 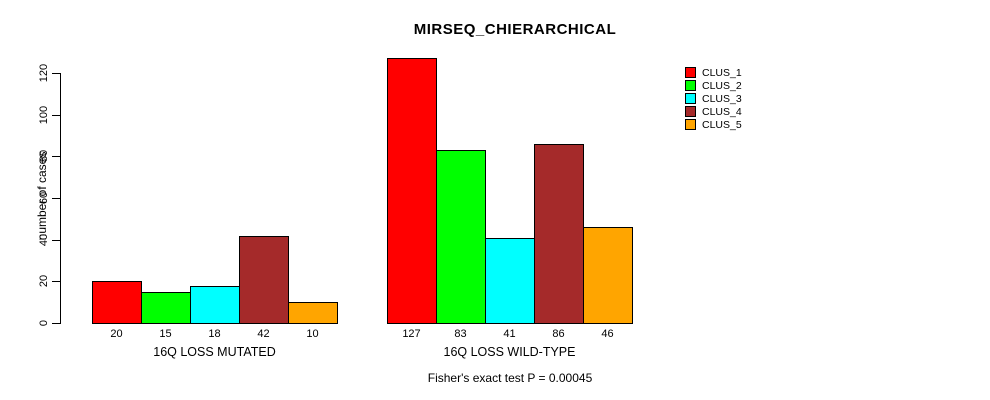 I want to click on bar-value-label: 42, so click(x=263, y=334).